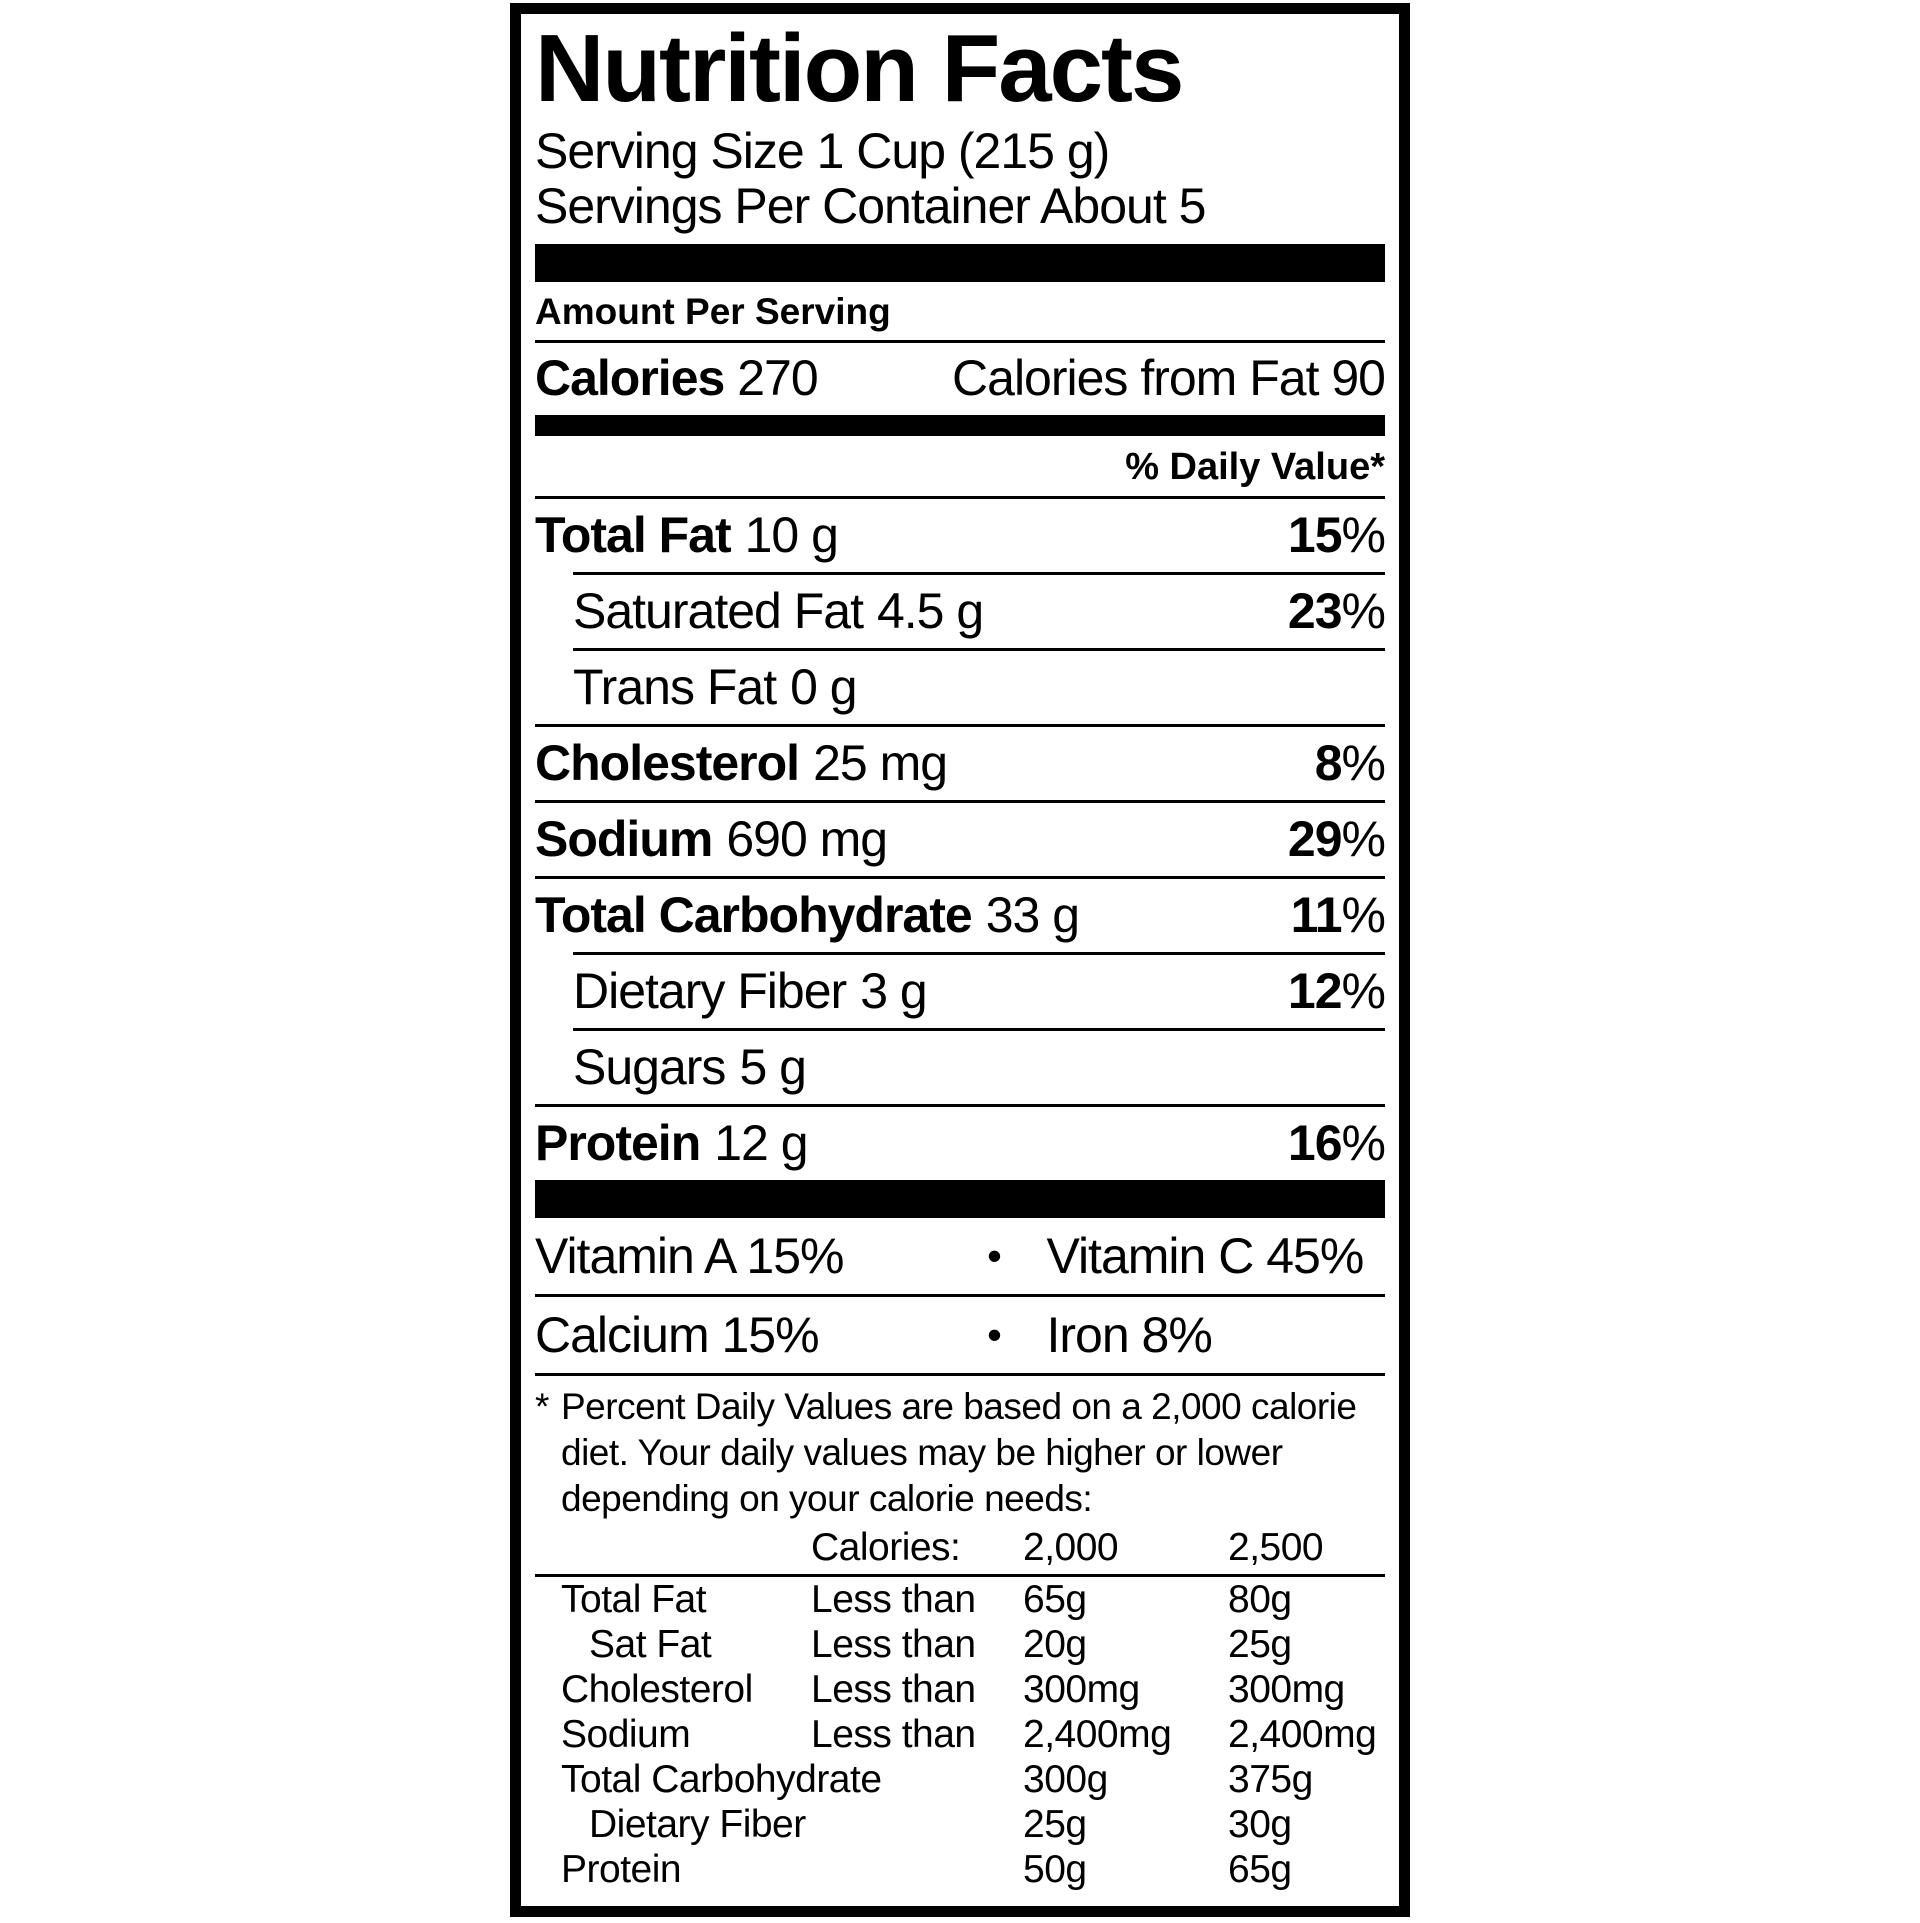 The image size is (1920, 1923). What do you see at coordinates (960, 1335) in the screenshot?
I see `micronutrient-row-minerals: Calcium 15% • Iron 8%` at bounding box center [960, 1335].